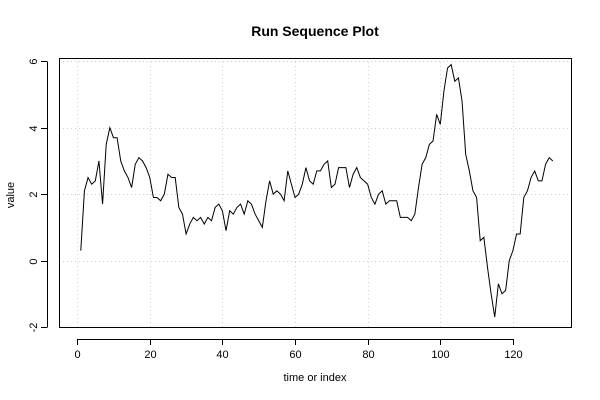  I want to click on y-axis-label: value, so click(11, 195).